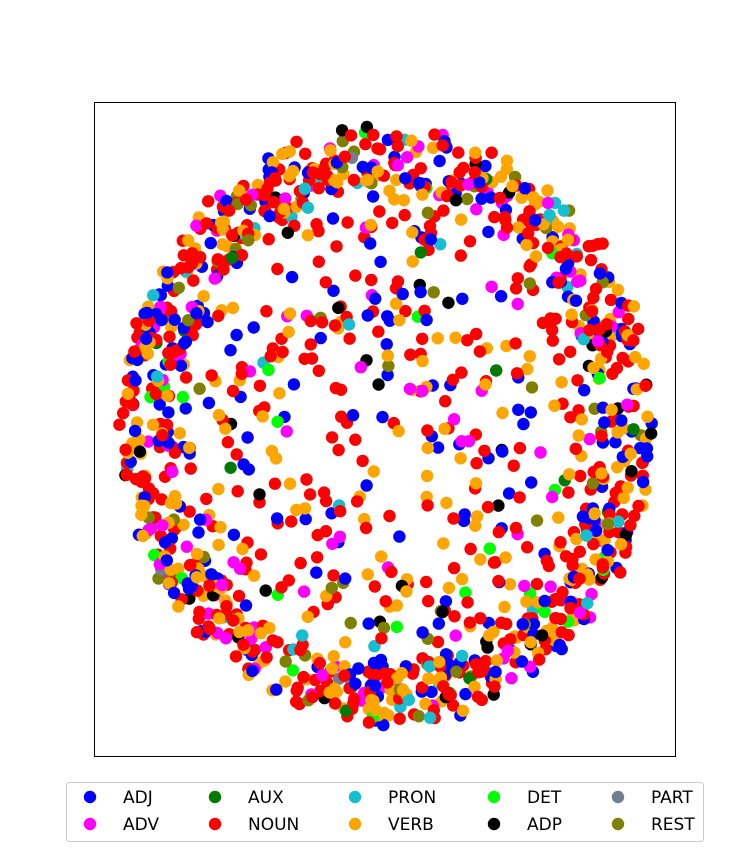  Describe the element at coordinates (652, 798) in the screenshot. I see `legend-item-part: PART` at that location.